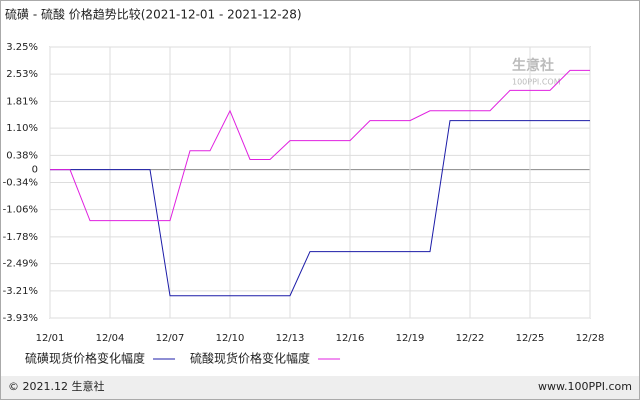 This screenshot has width=640, height=404. Describe the element at coordinates (250, 358) in the screenshot. I see `legend-label: 硫酸现货价格变化幅度` at that location.